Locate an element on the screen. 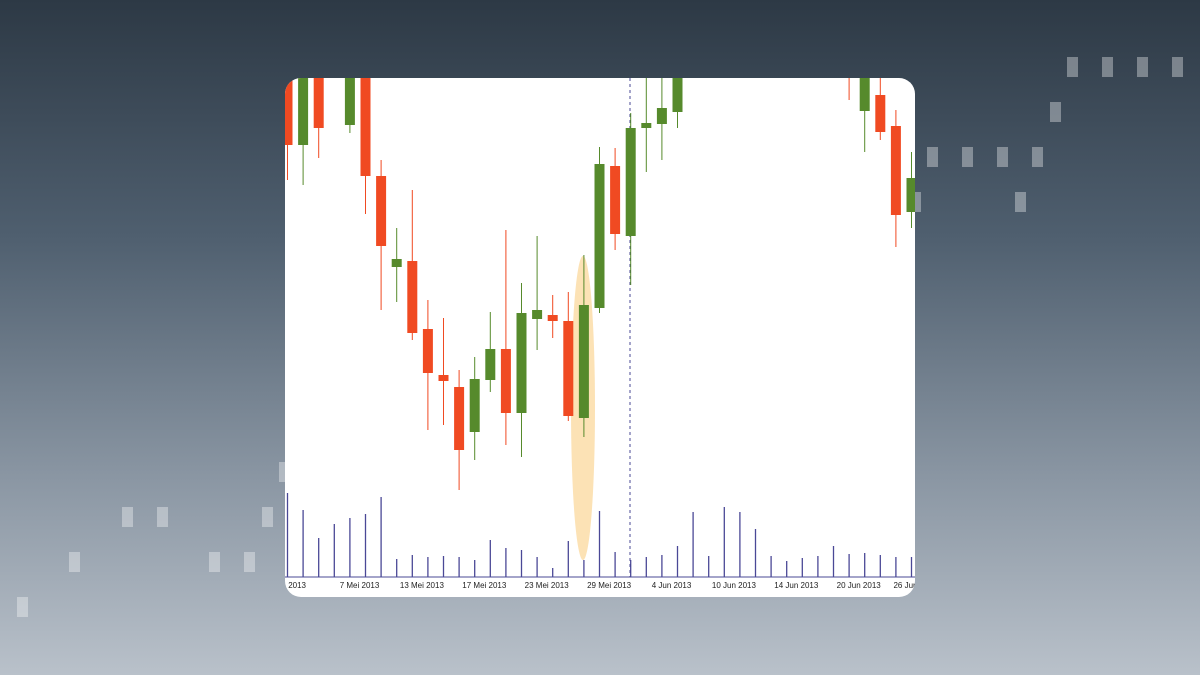  x-tick-label: 2013 is located at coordinates (297, 585).